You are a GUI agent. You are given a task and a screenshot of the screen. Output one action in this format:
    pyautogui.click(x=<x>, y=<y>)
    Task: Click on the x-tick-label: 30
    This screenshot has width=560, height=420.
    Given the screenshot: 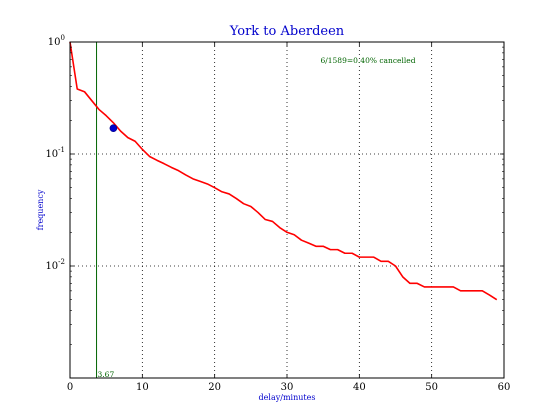 What is the action you would take?
    pyautogui.click(x=287, y=387)
    